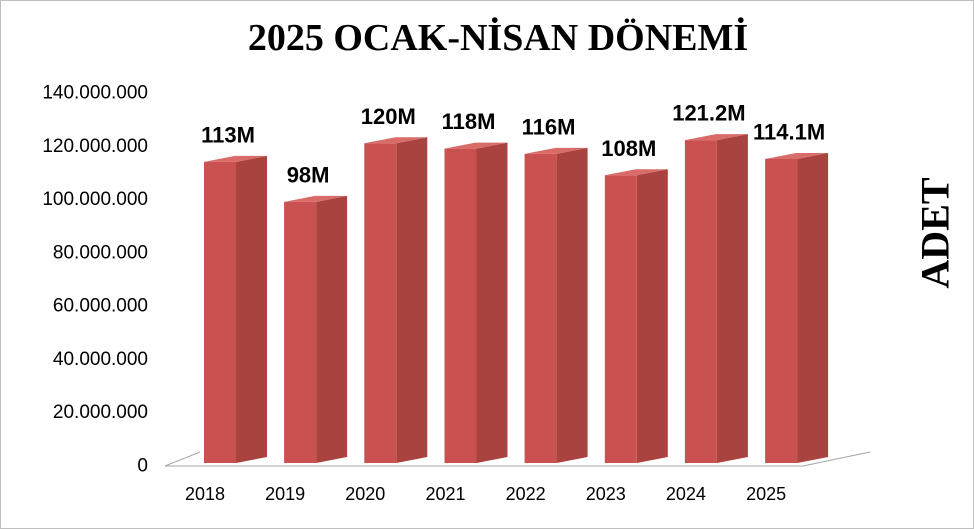 This screenshot has width=974, height=529. I want to click on bar-2022, so click(556, 305).